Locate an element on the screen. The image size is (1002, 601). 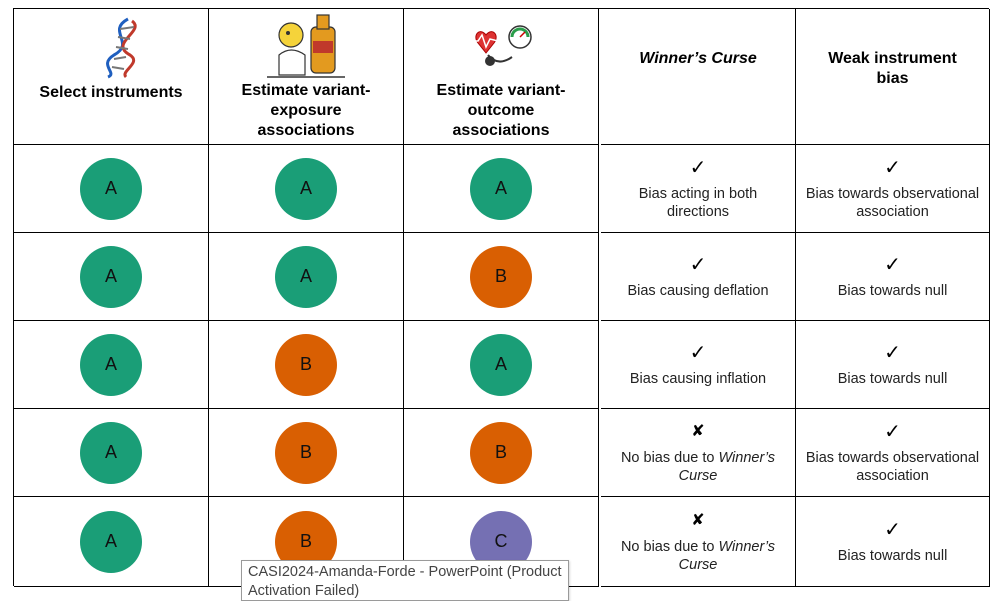
row3-outcome-circle: A is located at coordinates (501, 364).